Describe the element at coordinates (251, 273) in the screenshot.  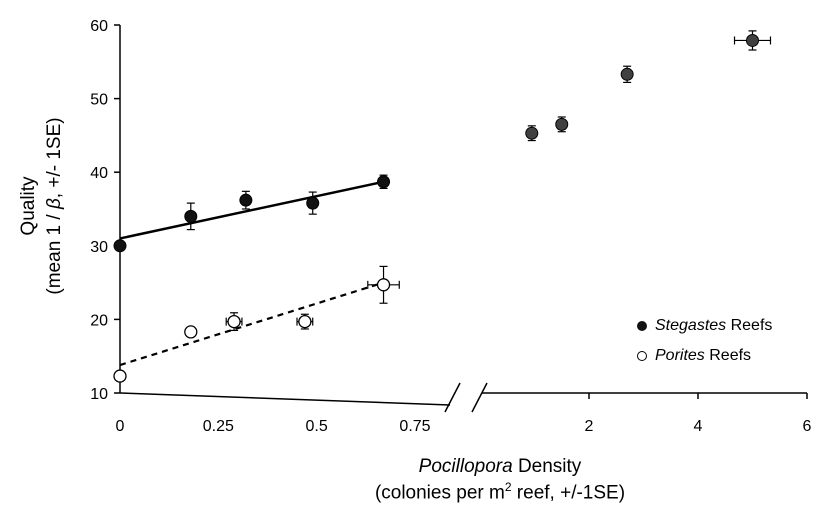
I see `trendlines` at that location.